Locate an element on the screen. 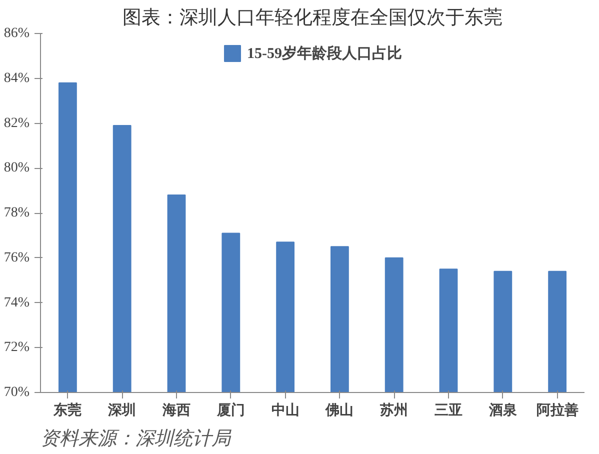 This screenshot has width=599, height=454. chart-title: 图表：深圳人口年轻化程度在全国仅次于东莞 is located at coordinates (312, 17).